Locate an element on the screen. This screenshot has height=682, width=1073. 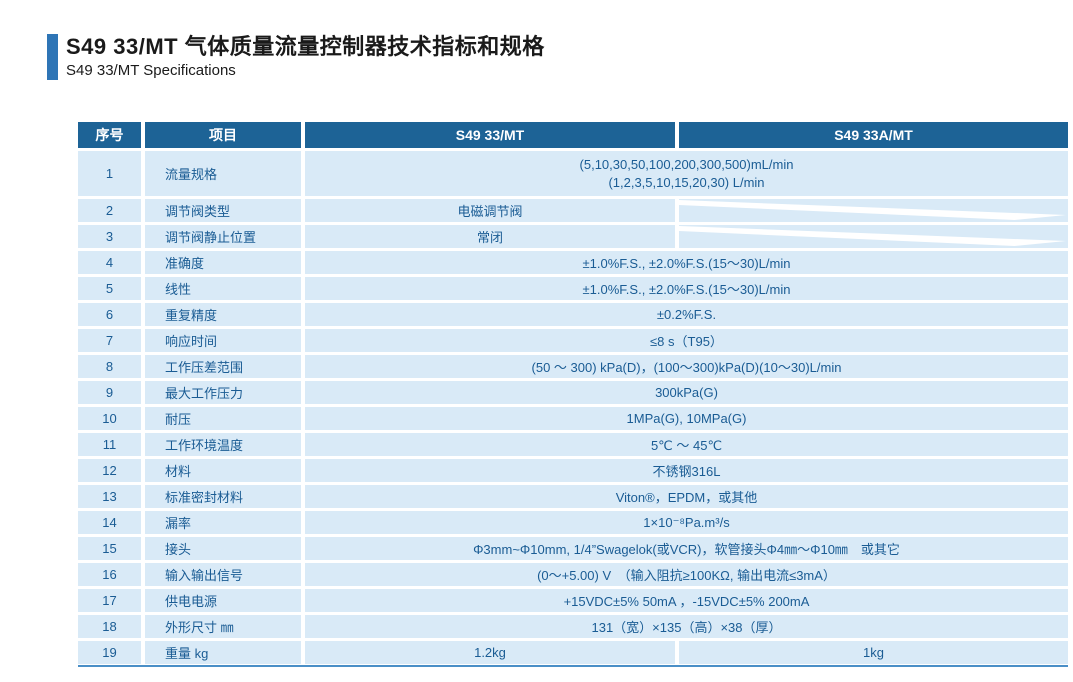
row-item-label: 工作压差范围 is located at coordinates (223, 366).